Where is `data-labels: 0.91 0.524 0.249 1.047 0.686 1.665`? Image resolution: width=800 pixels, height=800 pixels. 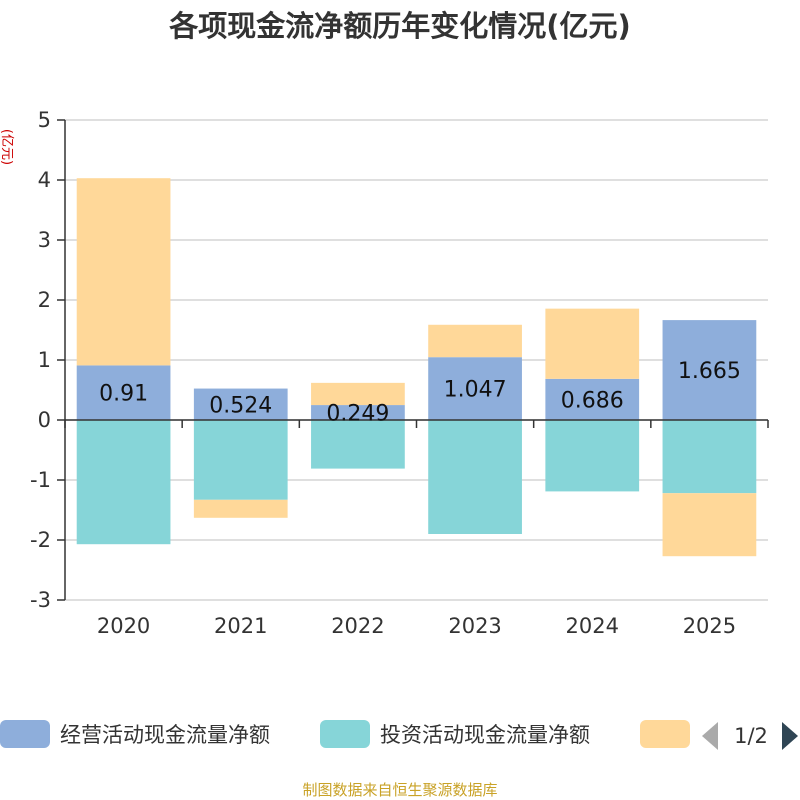
data-labels: 0.91 0.524 0.249 1.047 0.686 1.665 is located at coordinates (420, 392).